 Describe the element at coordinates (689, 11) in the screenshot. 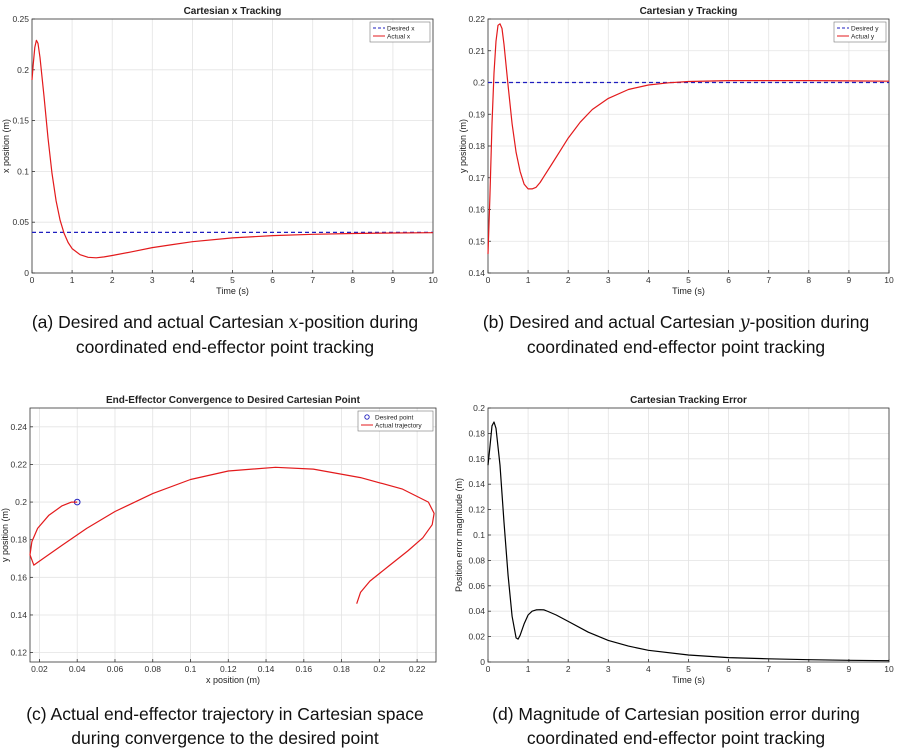

I see `chart-title: Cartesian y Tracking` at that location.